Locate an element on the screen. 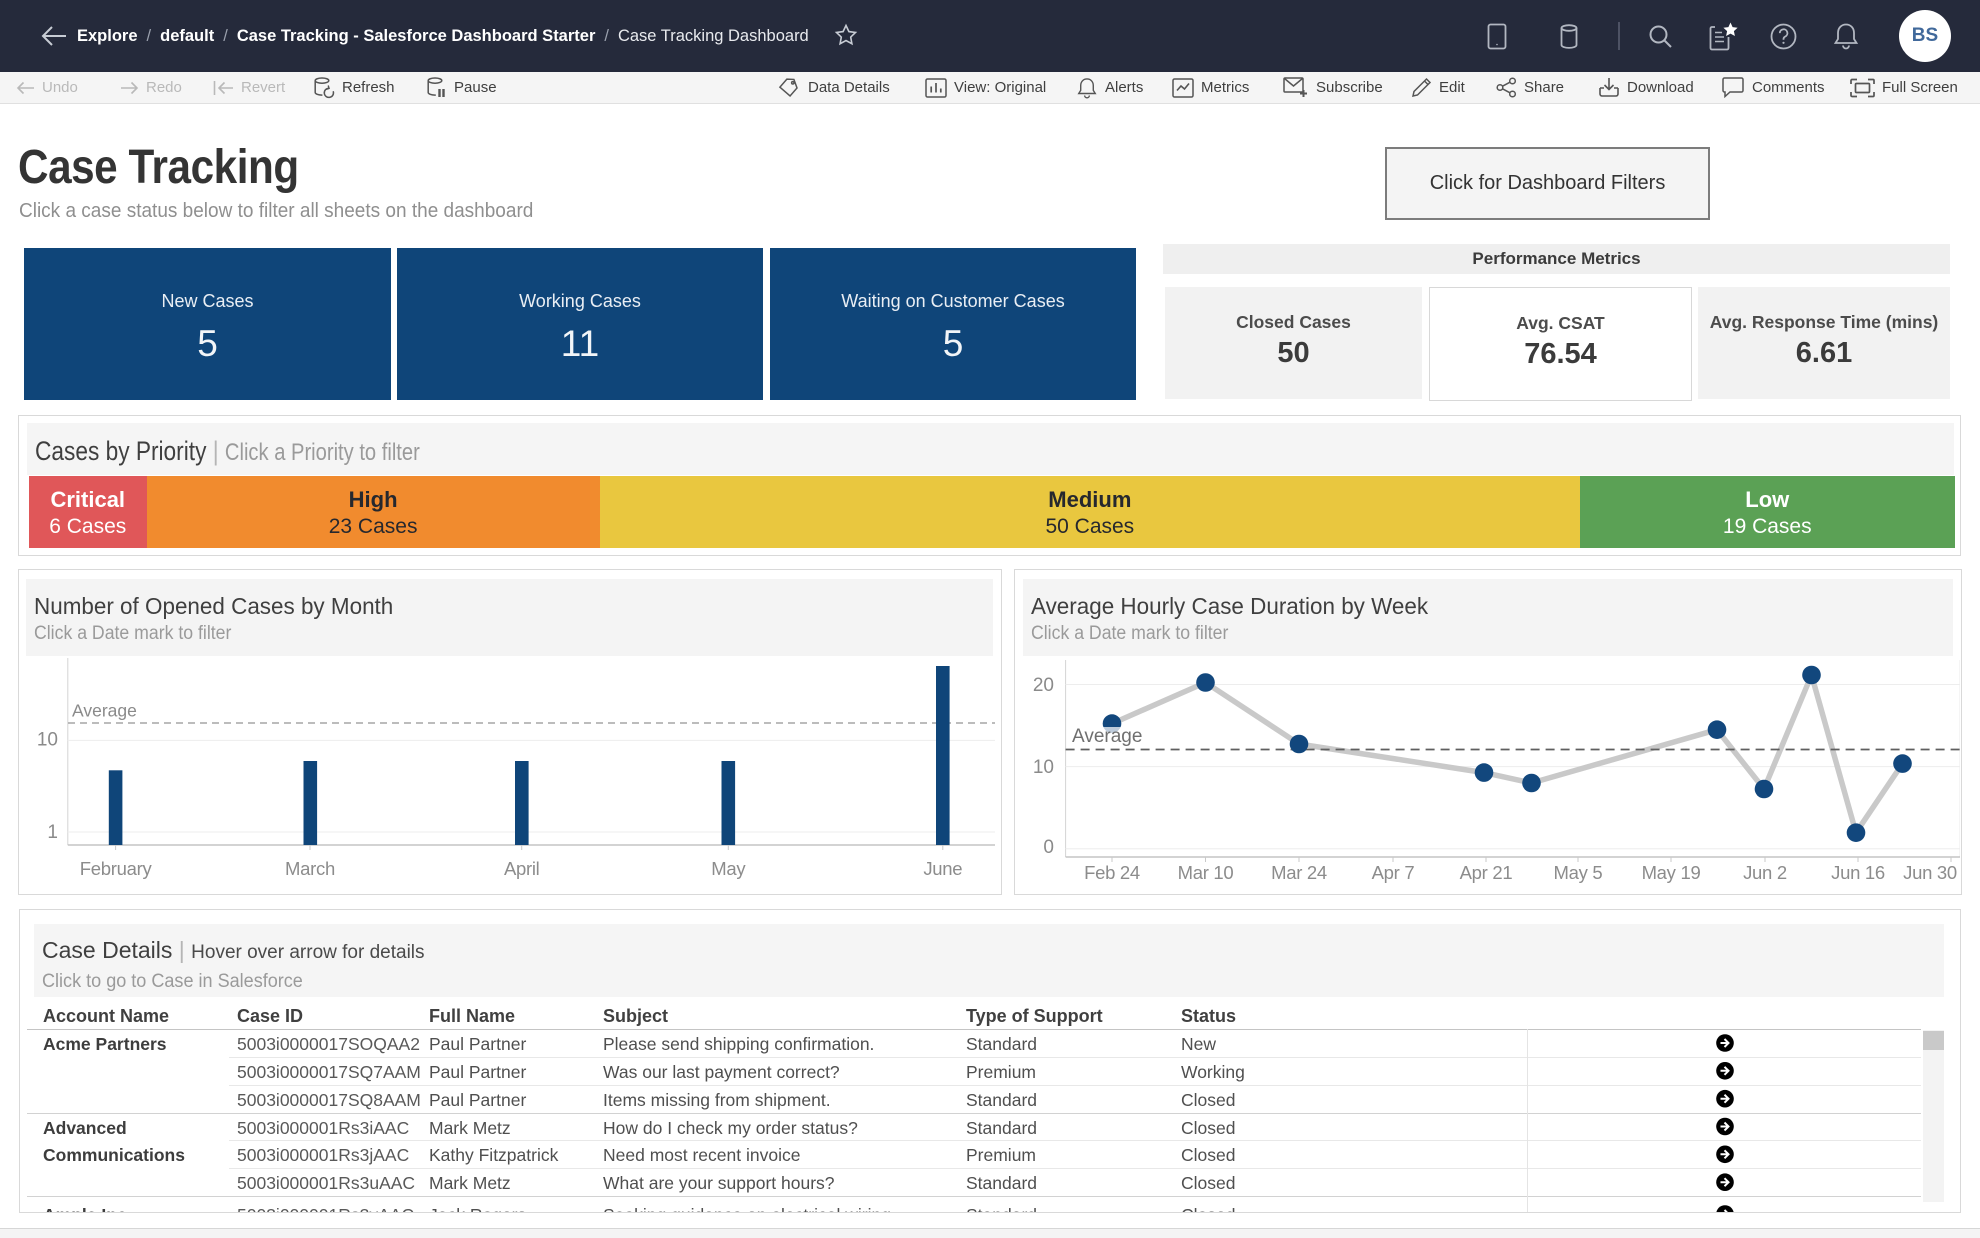  svg-text: 20 is located at coordinates (1043, 685).